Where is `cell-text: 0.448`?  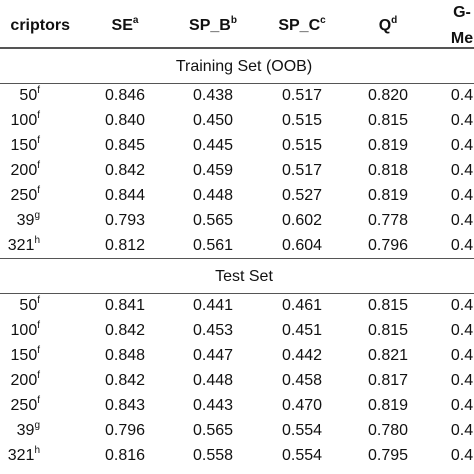 cell-text: 0.448 is located at coordinates (213, 380).